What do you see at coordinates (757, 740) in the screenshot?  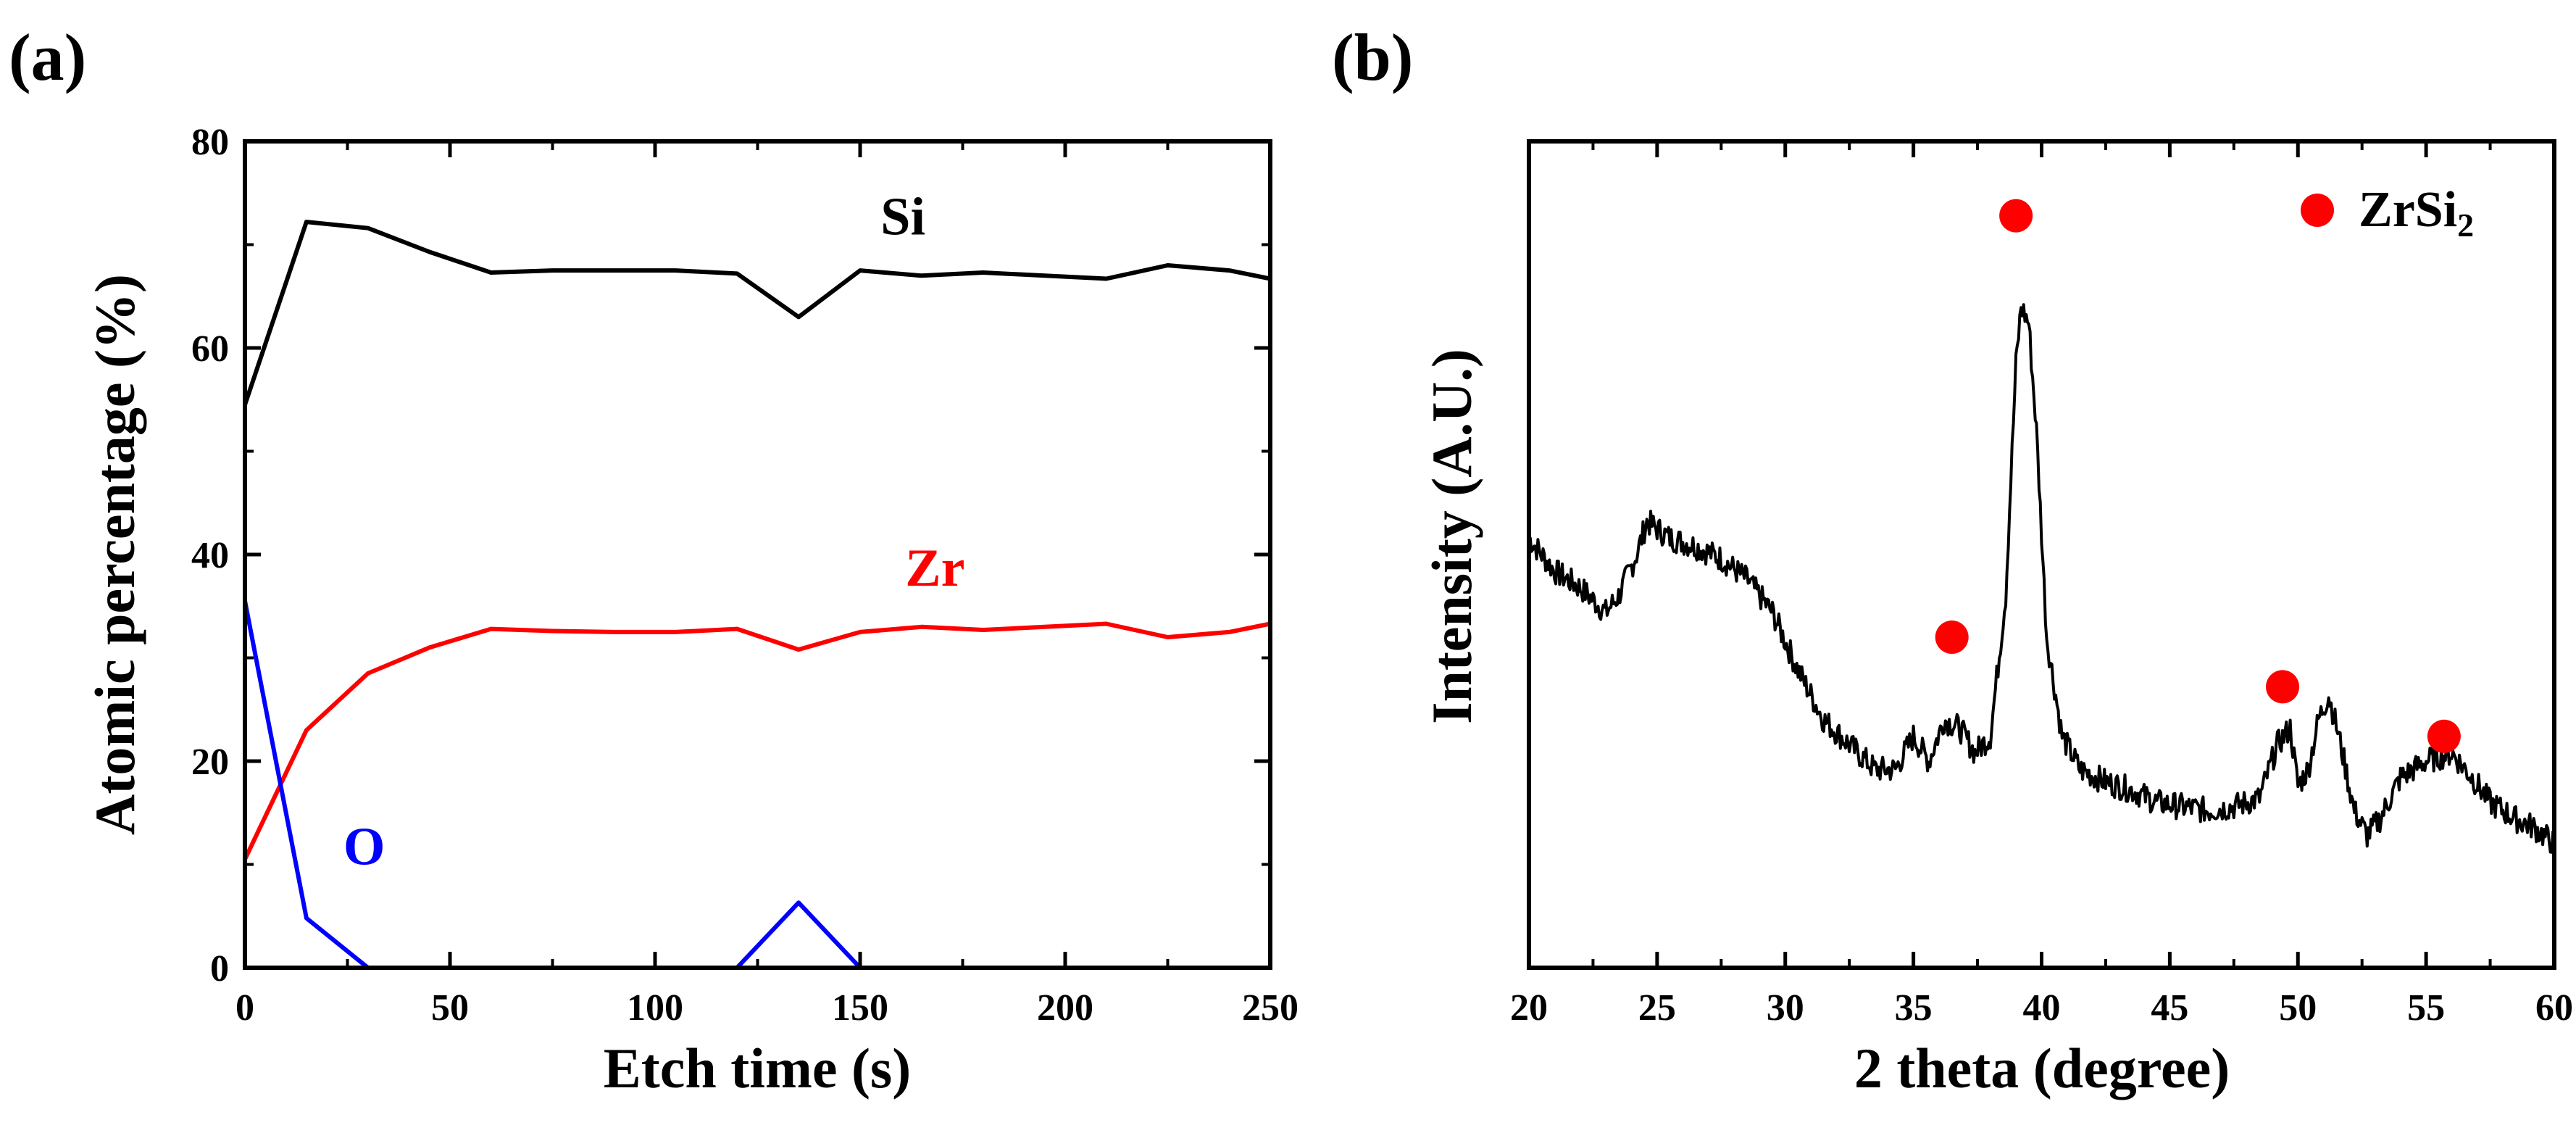 I see `series-line-zr` at bounding box center [757, 740].